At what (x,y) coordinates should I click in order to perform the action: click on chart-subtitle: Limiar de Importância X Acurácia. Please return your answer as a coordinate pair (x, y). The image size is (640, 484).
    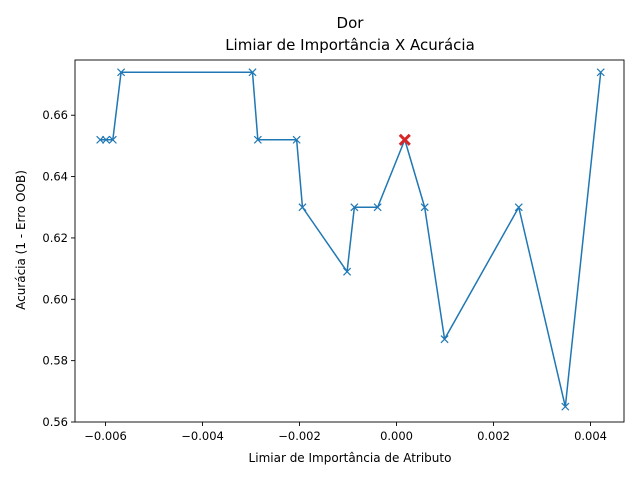
    Looking at the image, I should click on (350, 45).